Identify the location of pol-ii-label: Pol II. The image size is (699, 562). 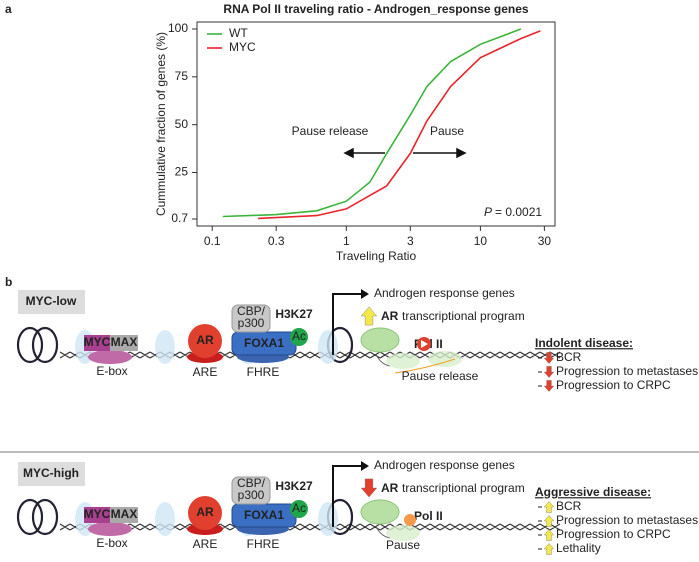
(428, 516).